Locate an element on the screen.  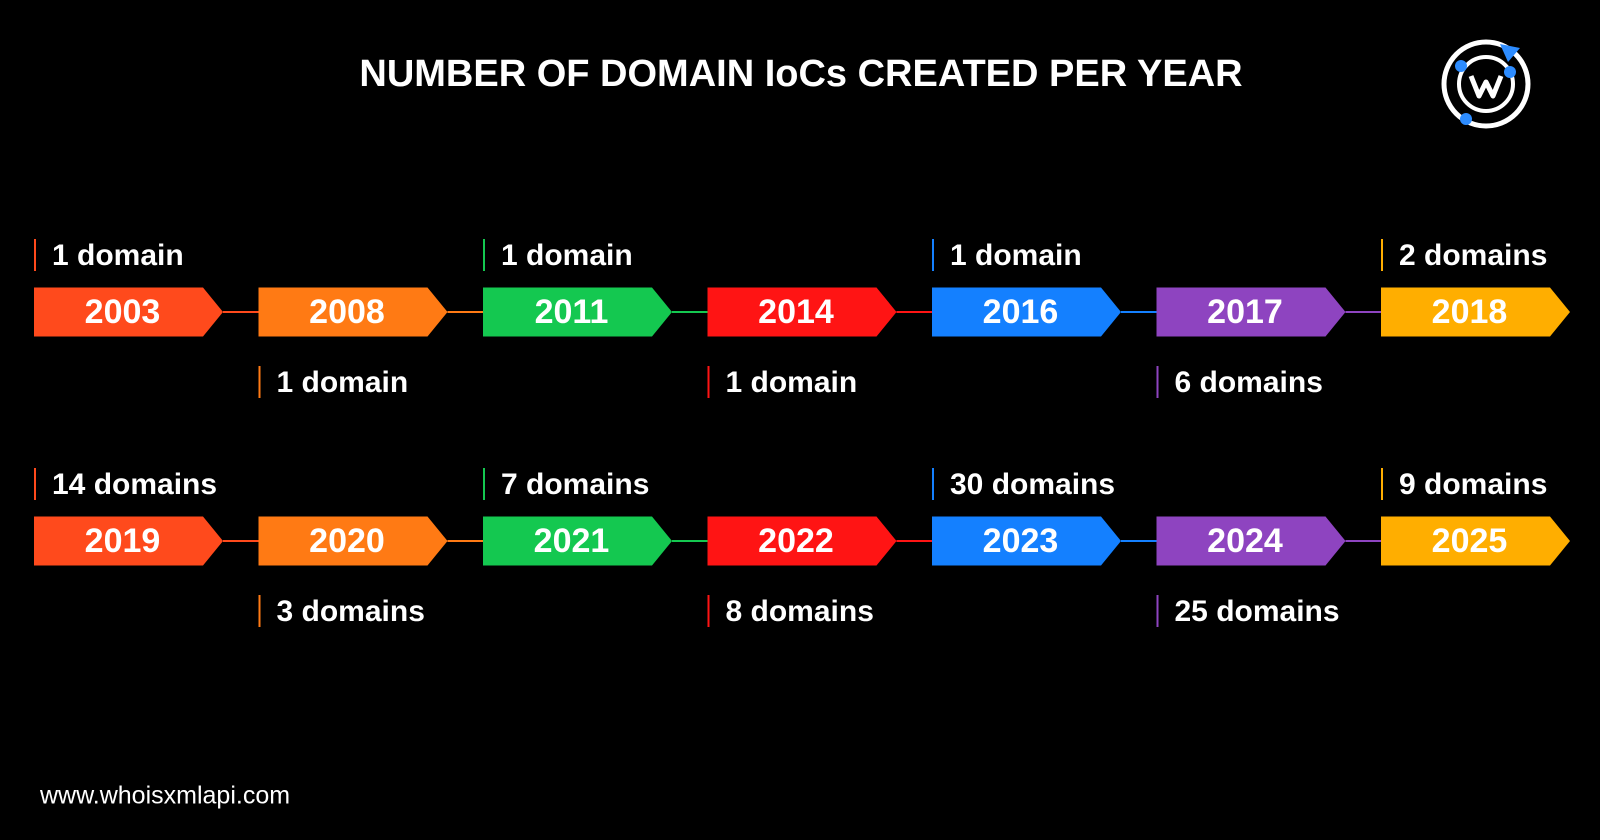
footer-url: www.whoisxmlapi.com is located at coordinates (164, 796).